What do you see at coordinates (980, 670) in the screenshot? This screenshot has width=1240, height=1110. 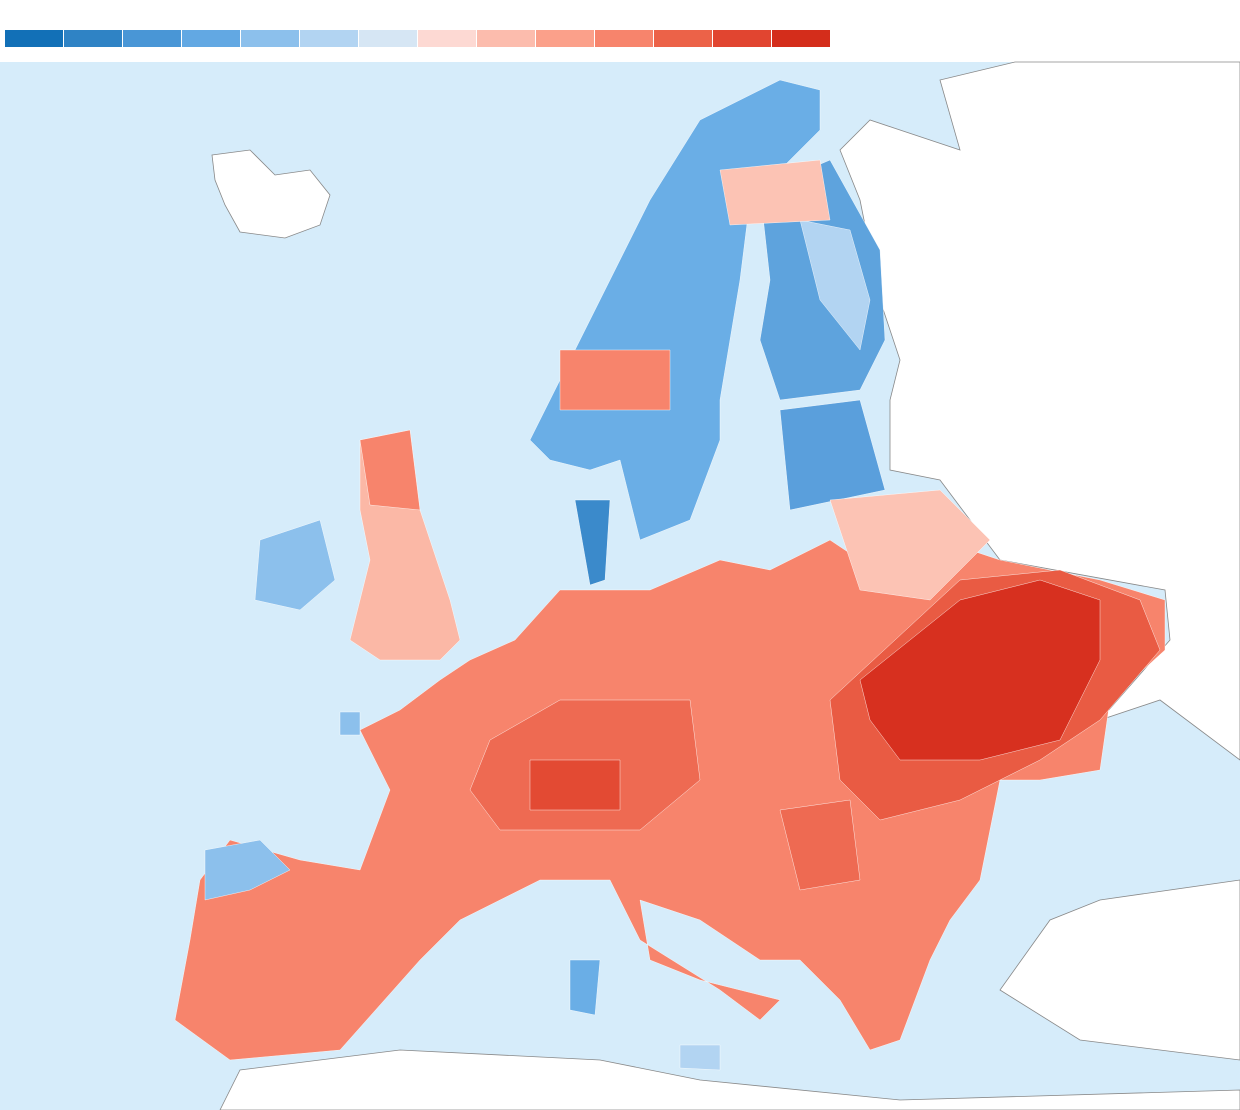 I see `ukraine-core` at bounding box center [980, 670].